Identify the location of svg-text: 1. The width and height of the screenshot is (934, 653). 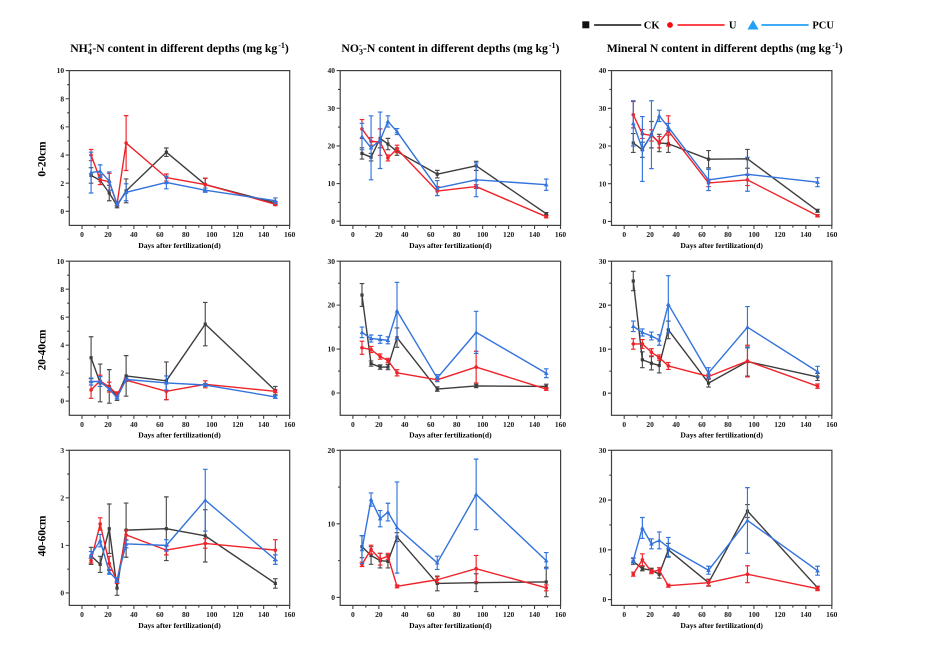
(62, 545).